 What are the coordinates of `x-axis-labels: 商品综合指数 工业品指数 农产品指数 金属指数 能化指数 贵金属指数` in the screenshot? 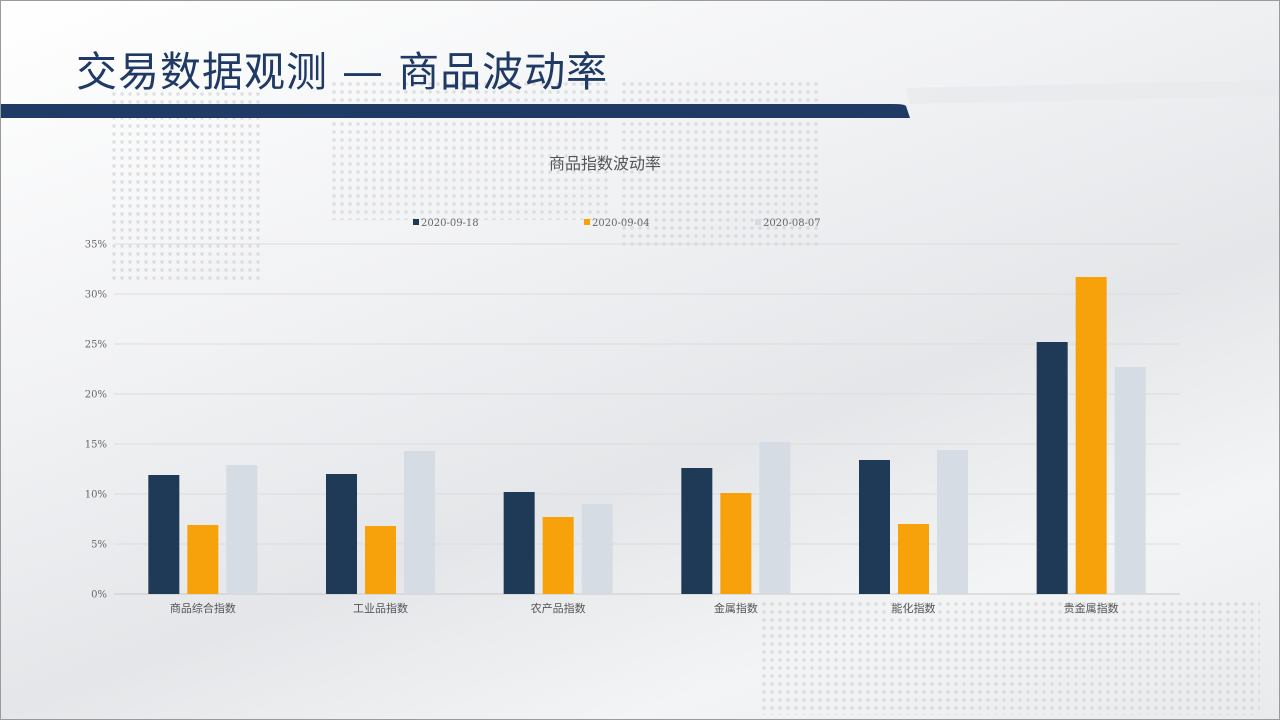 It's located at (644, 608).